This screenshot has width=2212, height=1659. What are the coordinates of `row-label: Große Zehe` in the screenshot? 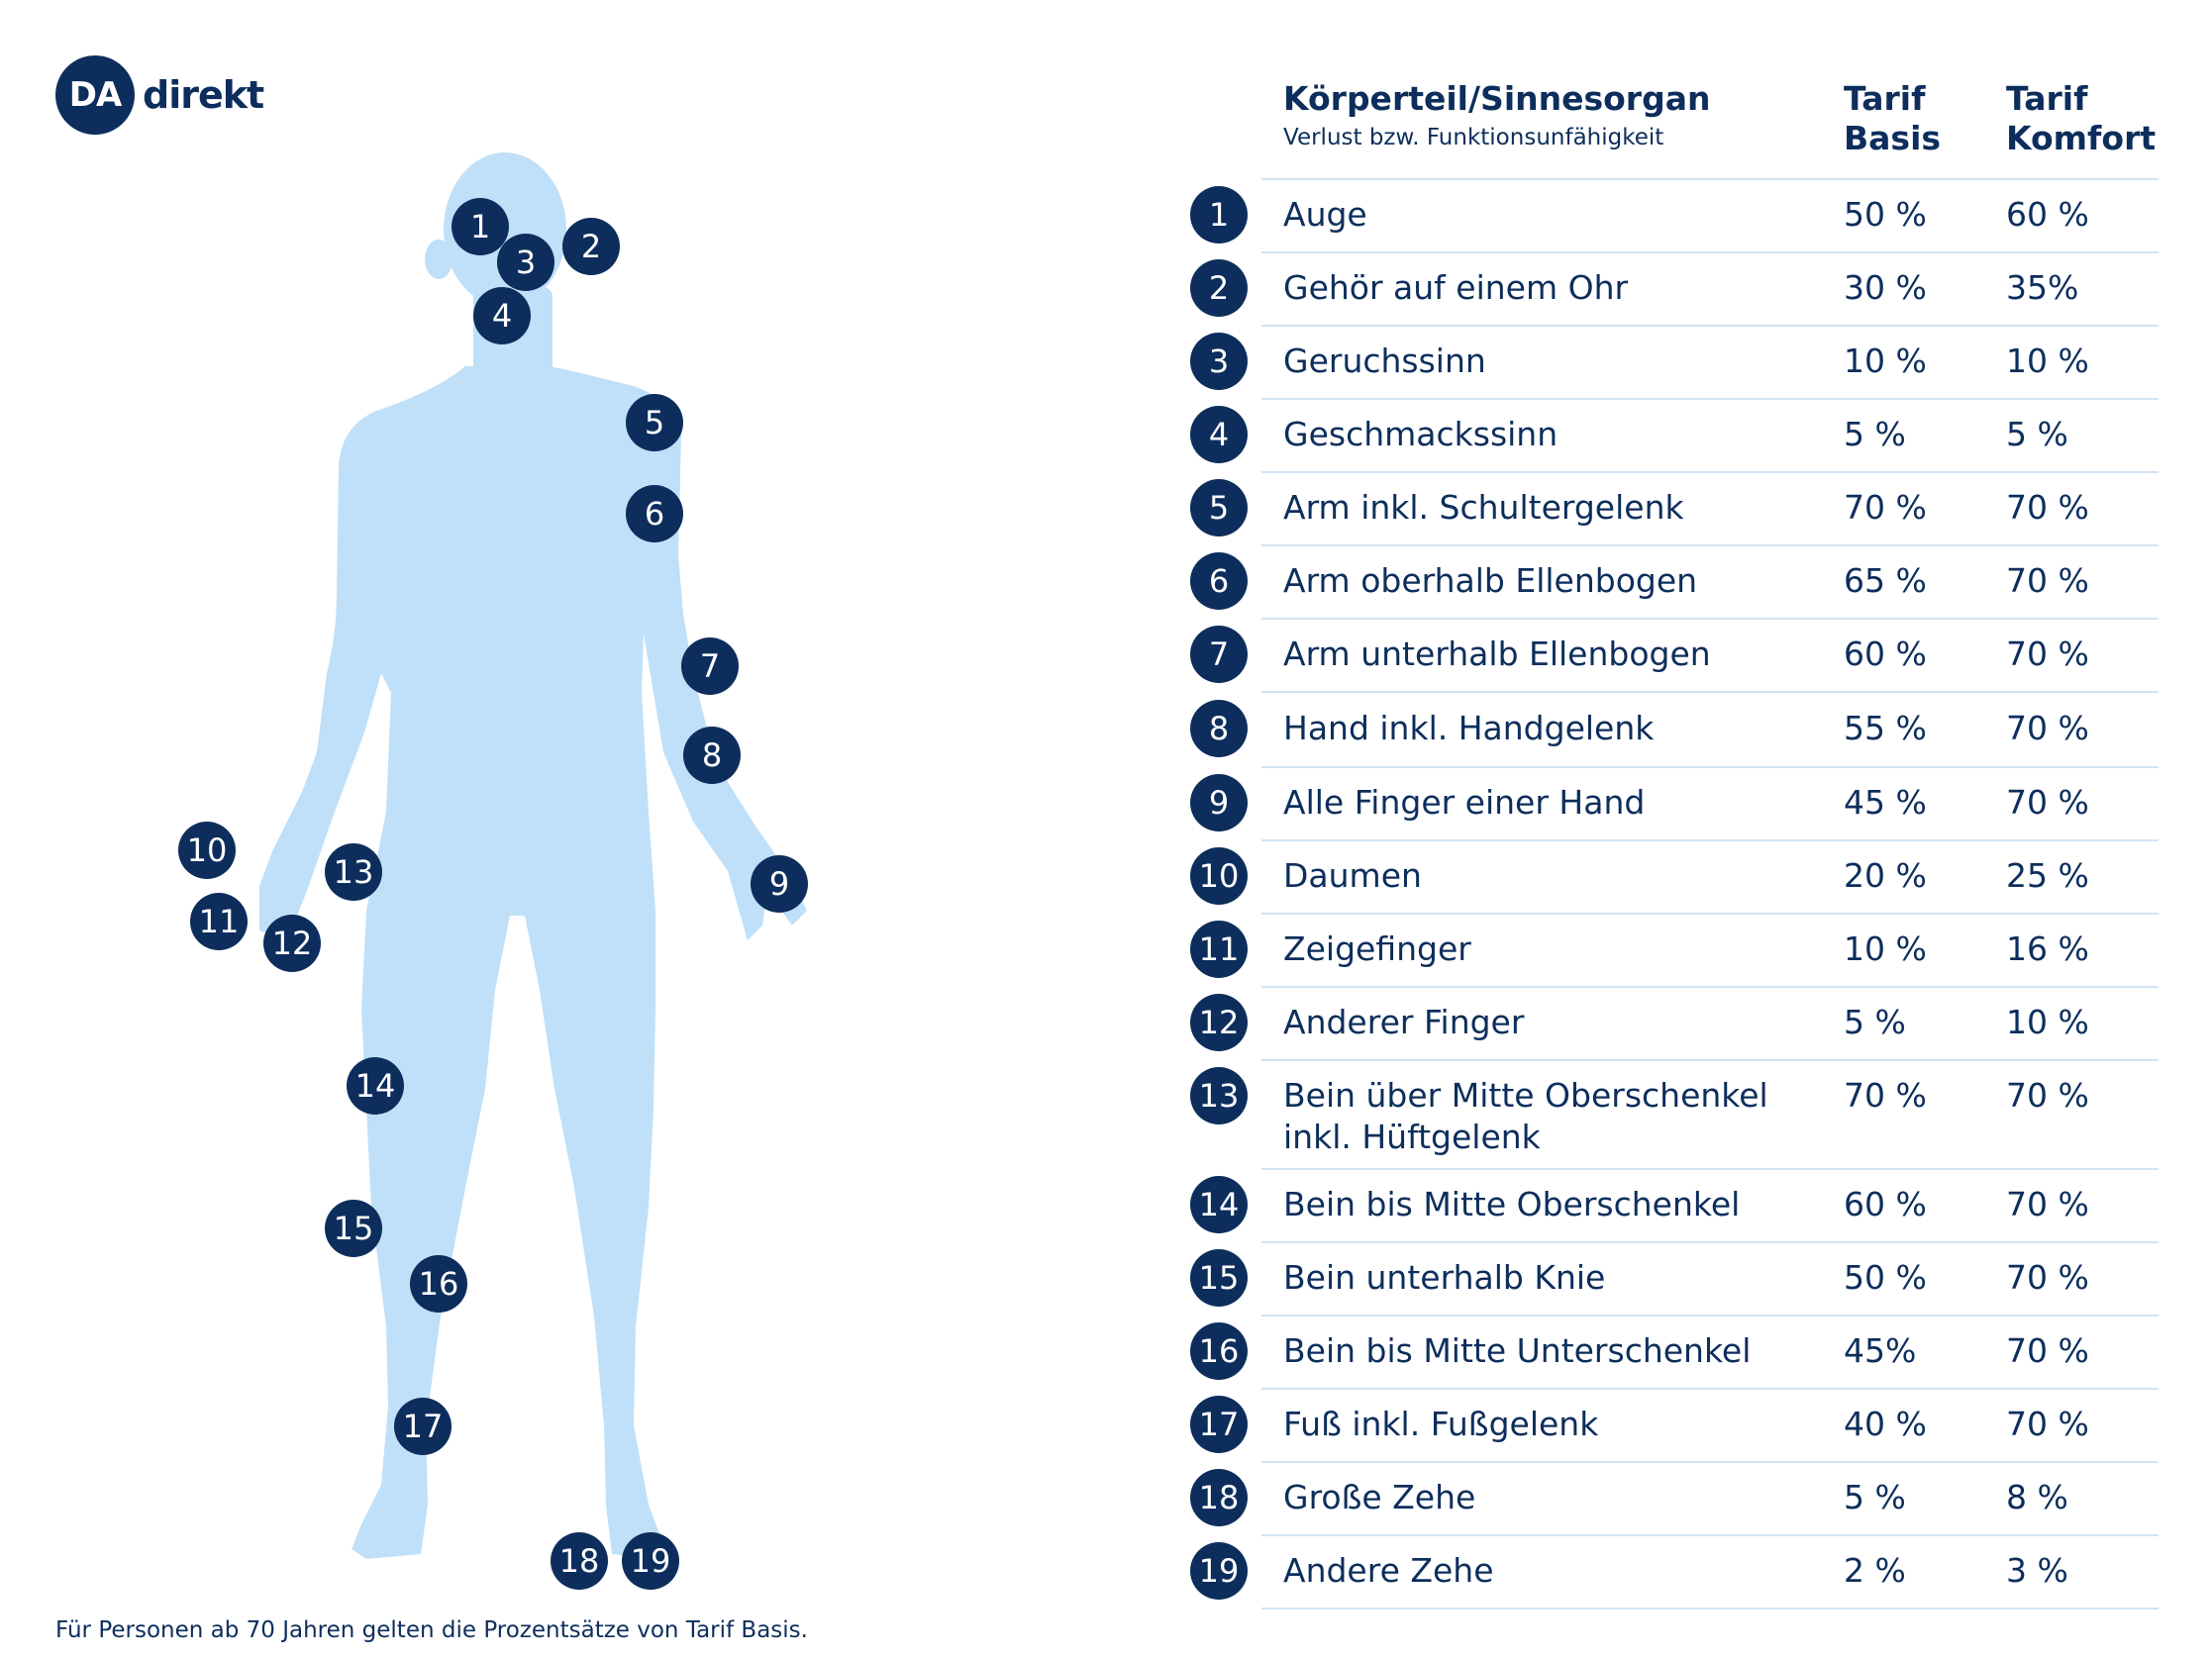 It's located at (1379, 1497).